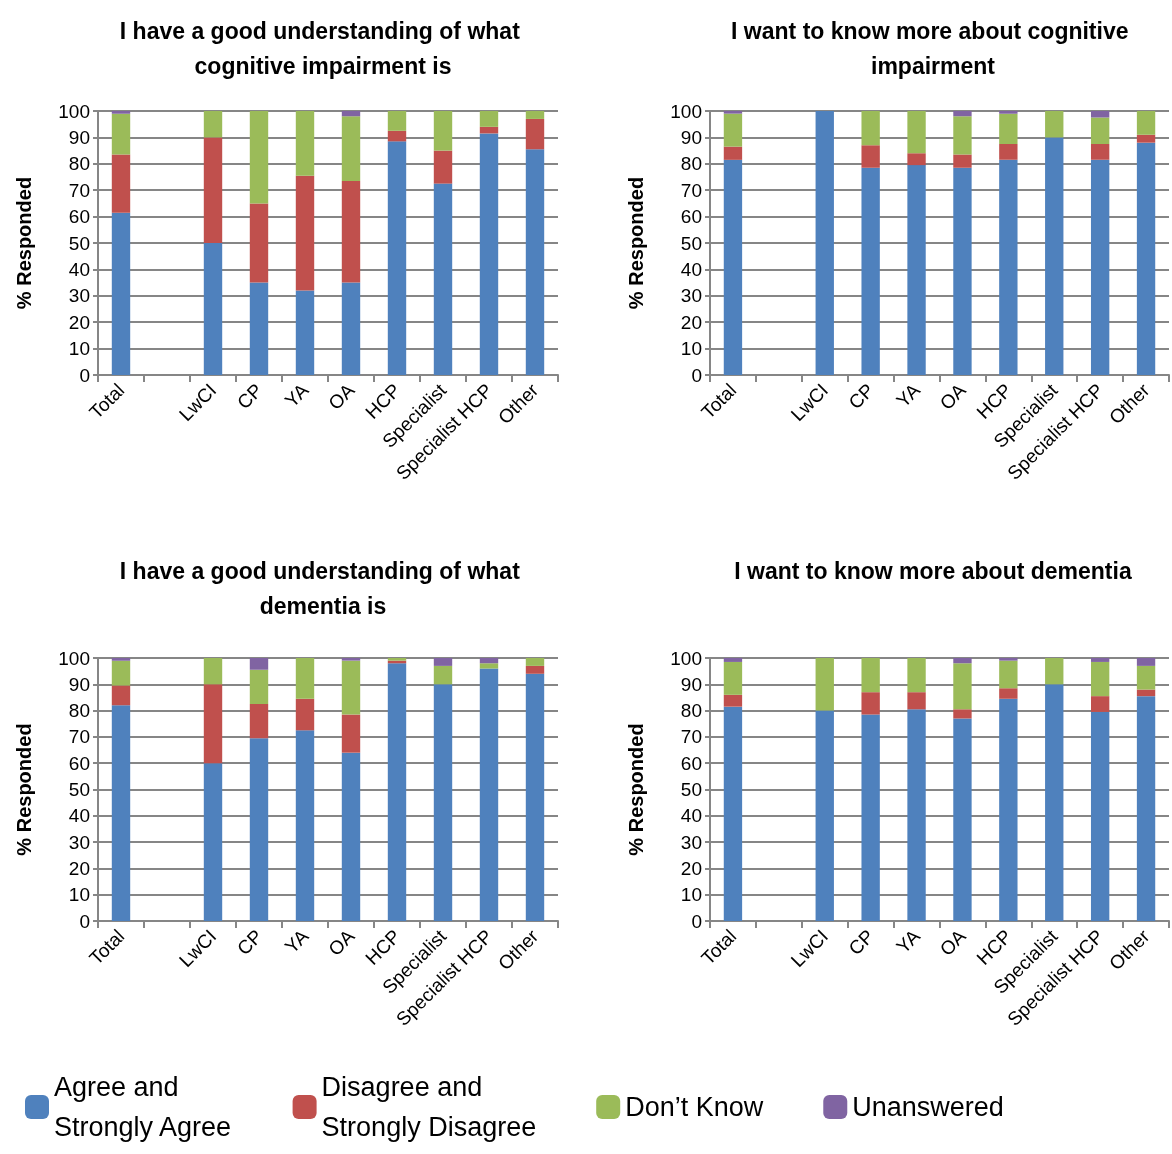 The width and height of the screenshot is (1172, 1154). I want to click on chart-title: I have a good understanding of what cognitive impairment is, so click(323, 48).